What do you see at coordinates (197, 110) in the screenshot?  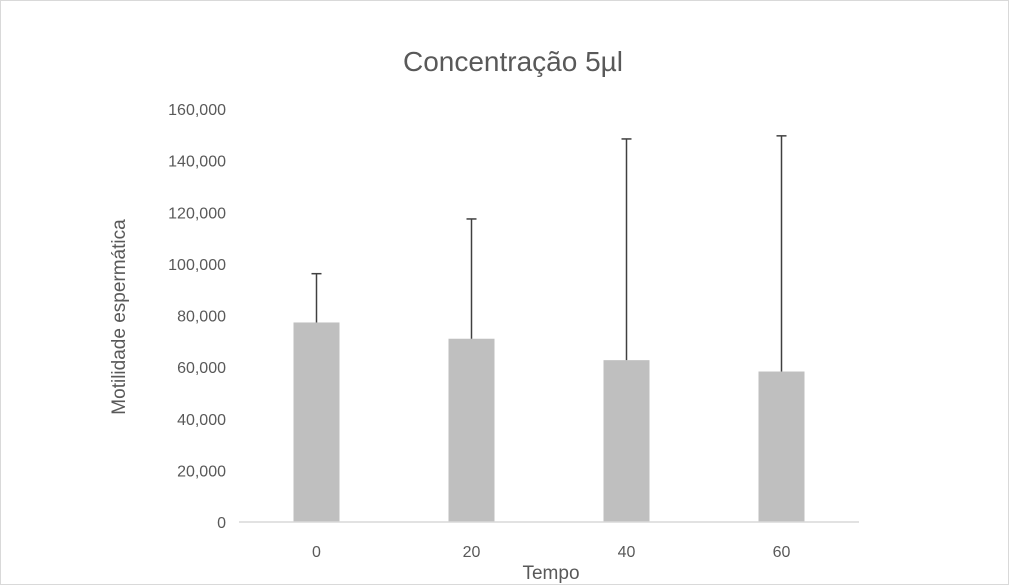 I see `y-tick-label: 160,000` at bounding box center [197, 110].